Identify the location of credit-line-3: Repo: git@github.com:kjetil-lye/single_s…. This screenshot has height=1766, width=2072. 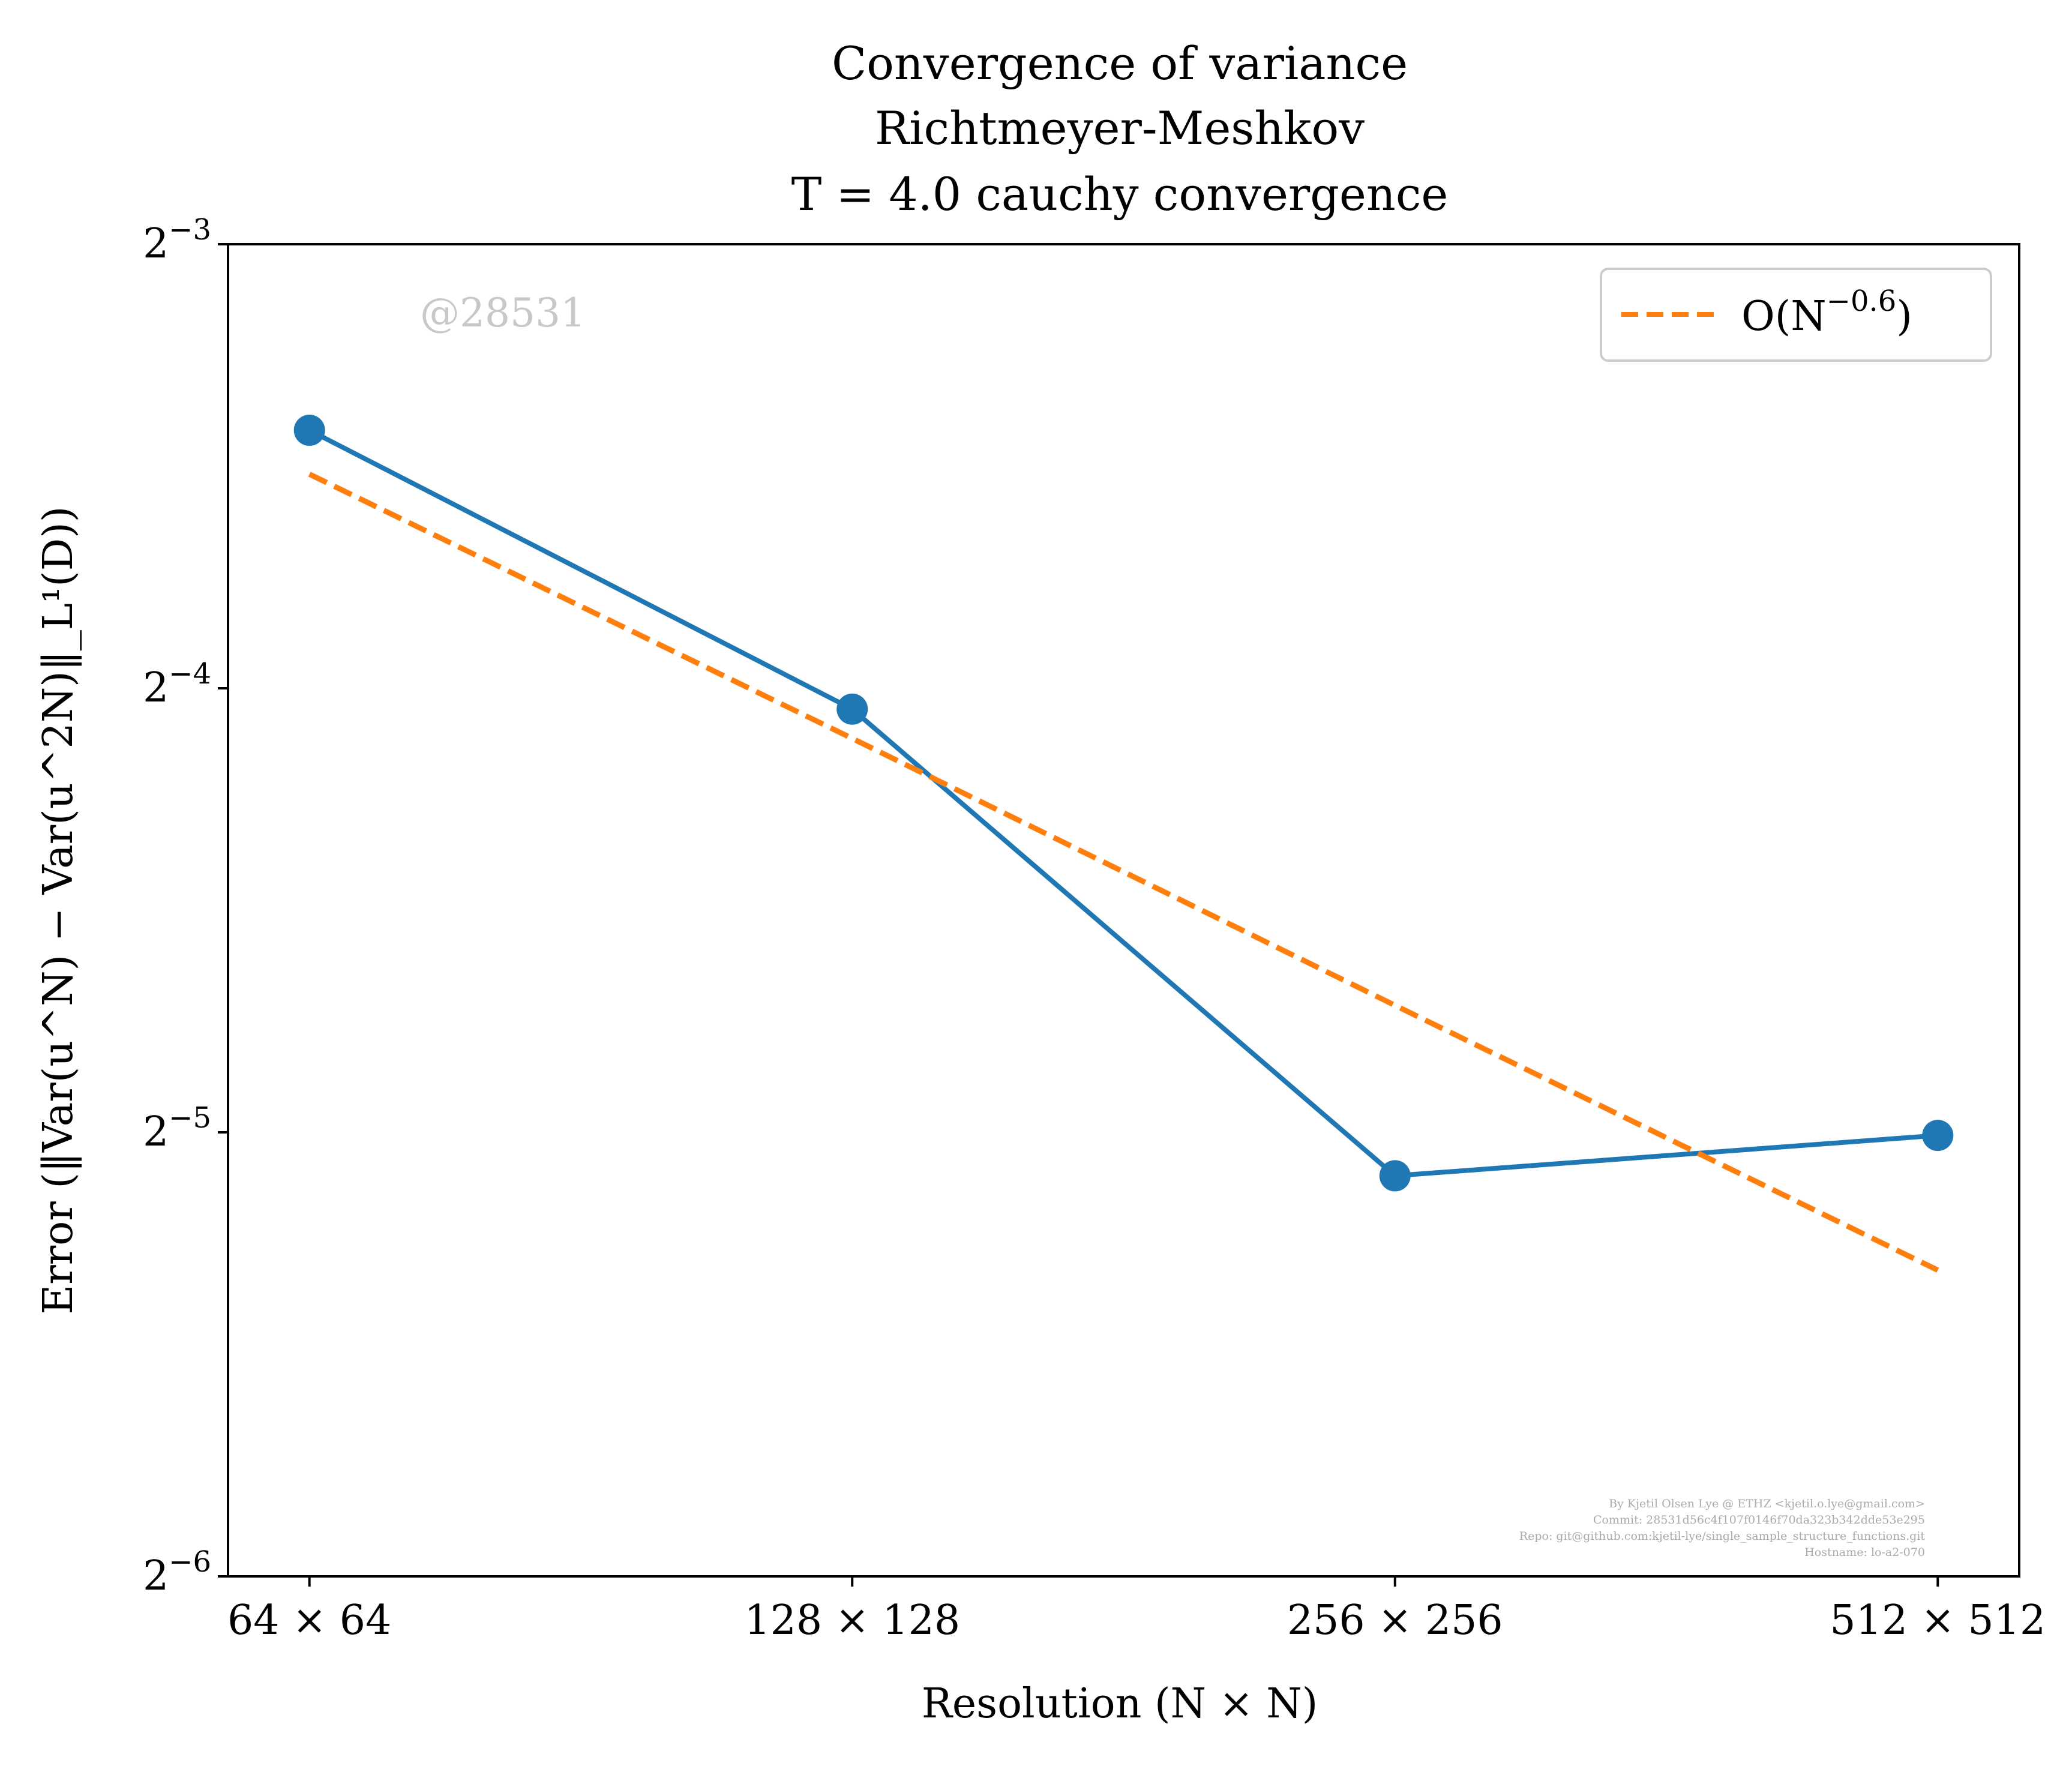
(1722, 1536).